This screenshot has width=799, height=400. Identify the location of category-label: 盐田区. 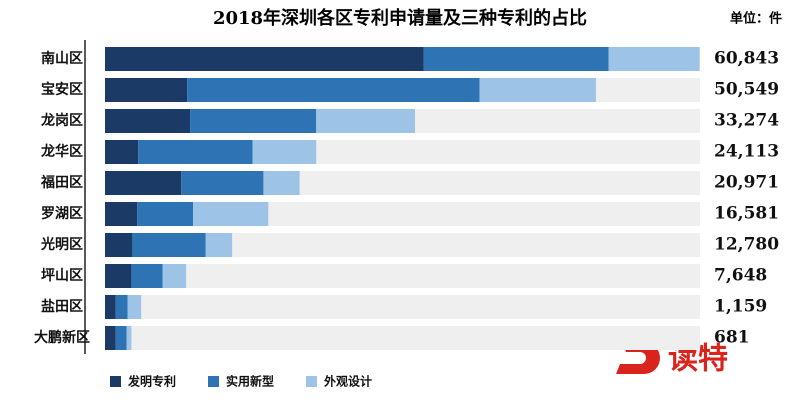
(62, 306).